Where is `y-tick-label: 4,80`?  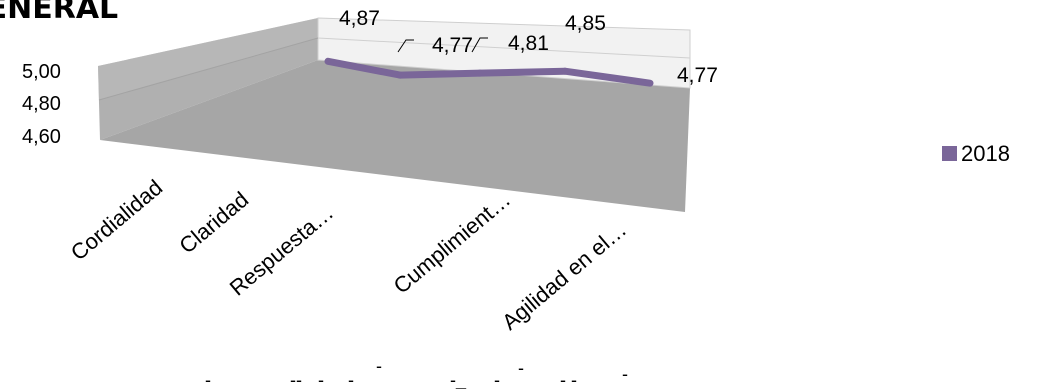
y-tick-label: 4,80 is located at coordinates (41, 104).